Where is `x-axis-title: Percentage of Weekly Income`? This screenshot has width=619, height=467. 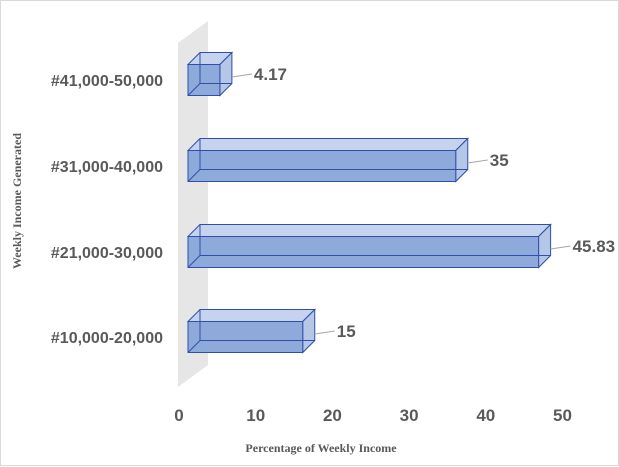
x-axis-title: Percentage of Weekly Income is located at coordinates (321, 448).